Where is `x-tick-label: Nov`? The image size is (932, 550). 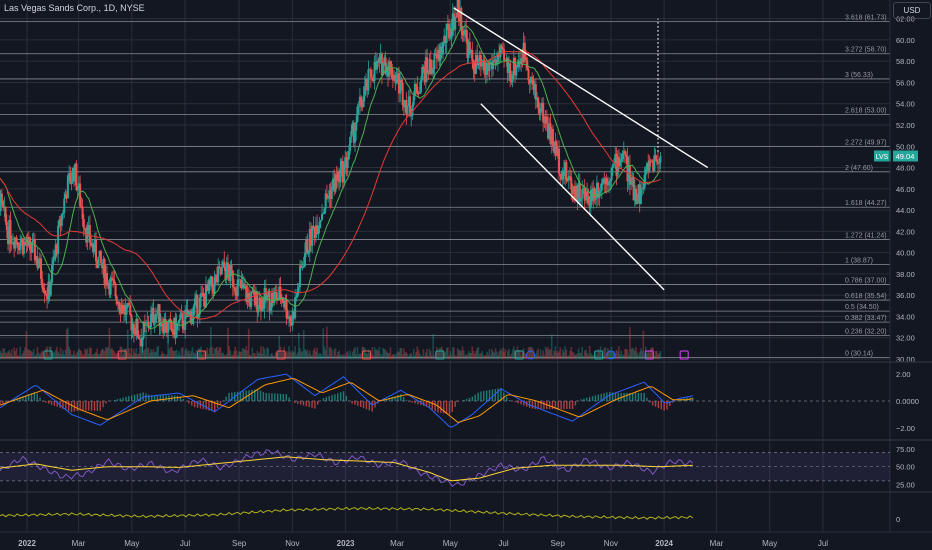 x-tick-label: Nov is located at coordinates (292, 543).